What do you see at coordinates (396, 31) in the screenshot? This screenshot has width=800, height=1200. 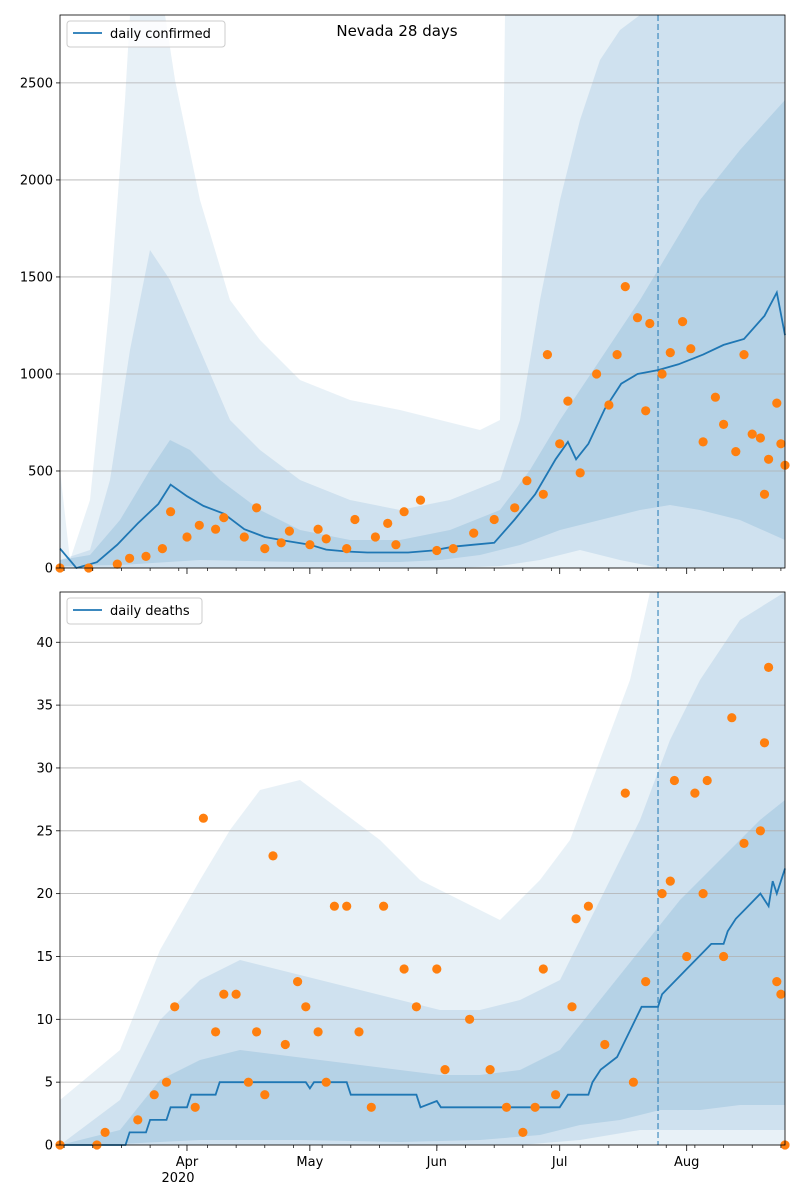 I see `chart-title: Nevada 28 days` at bounding box center [396, 31].